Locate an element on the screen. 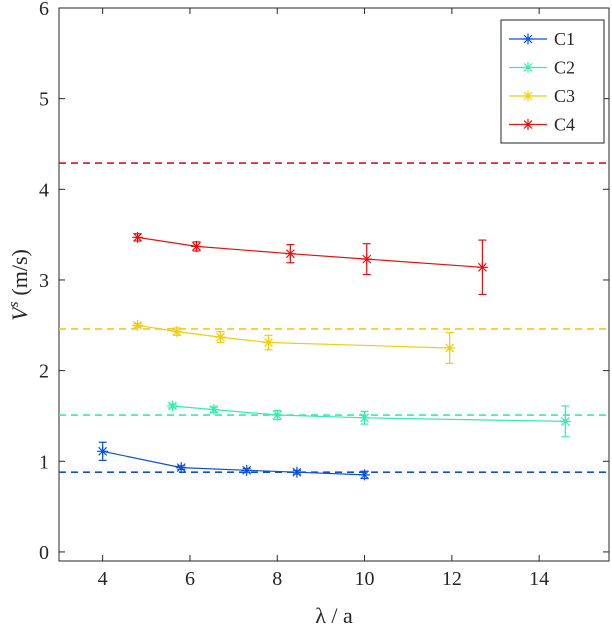  legend-label-c1: C1 is located at coordinates (564, 39).